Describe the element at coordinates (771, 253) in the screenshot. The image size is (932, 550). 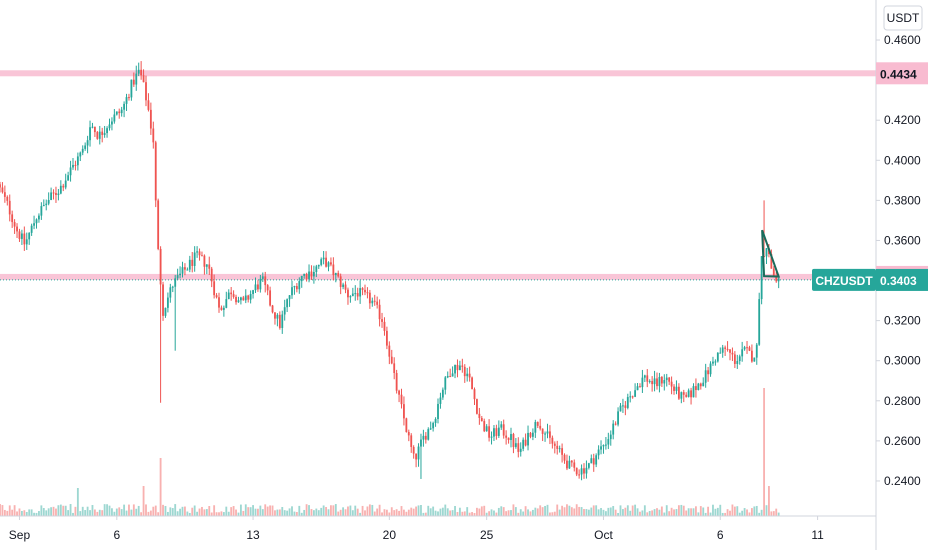
I see `triangle-pattern` at that location.